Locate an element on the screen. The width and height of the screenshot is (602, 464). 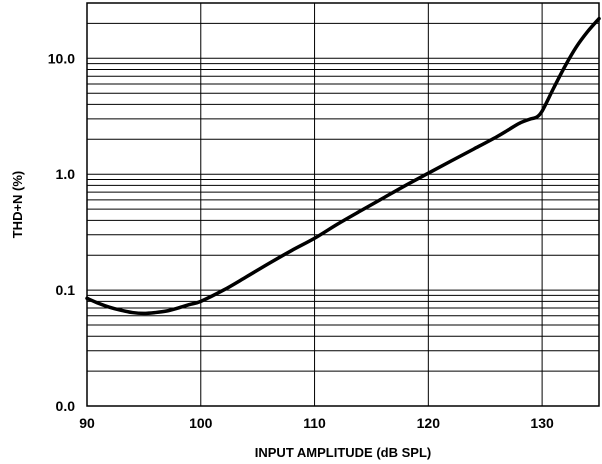
y-tick-labels: 0.0 0.1 1.0 10.0 is located at coordinates (61, 232).